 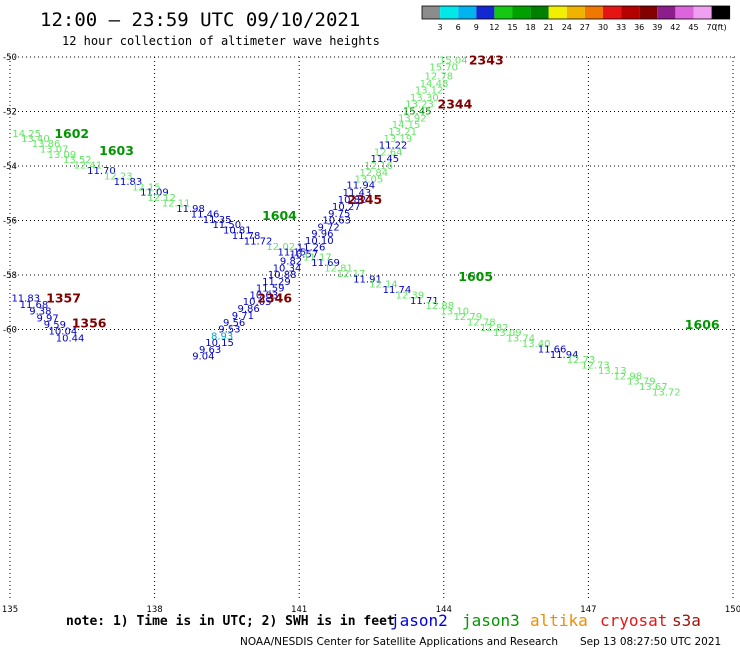 I want to click on wave-height-value: 12.15, so click(x=146, y=187).